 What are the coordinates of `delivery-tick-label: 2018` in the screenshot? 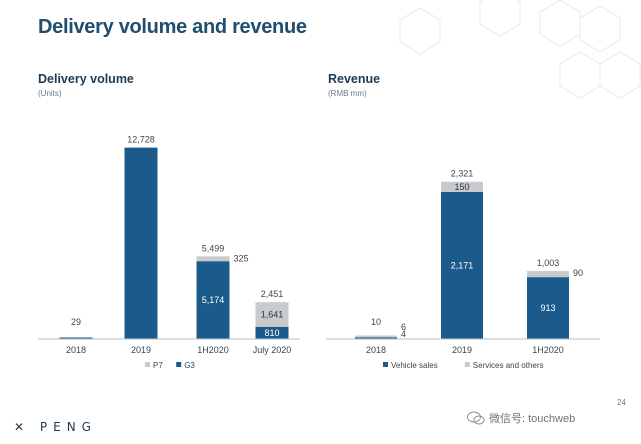 It's located at (76, 350).